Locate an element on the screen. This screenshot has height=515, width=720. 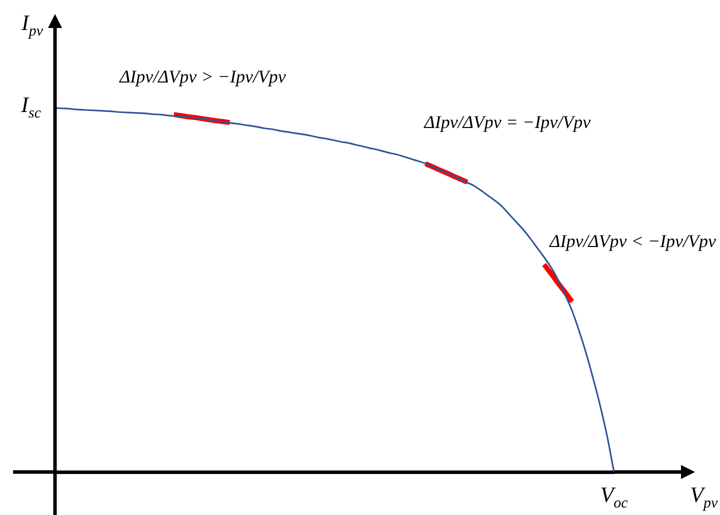
annotation: ΔIpv/ΔVpv < −Ipv/Vpv is located at coordinates (632, 241).